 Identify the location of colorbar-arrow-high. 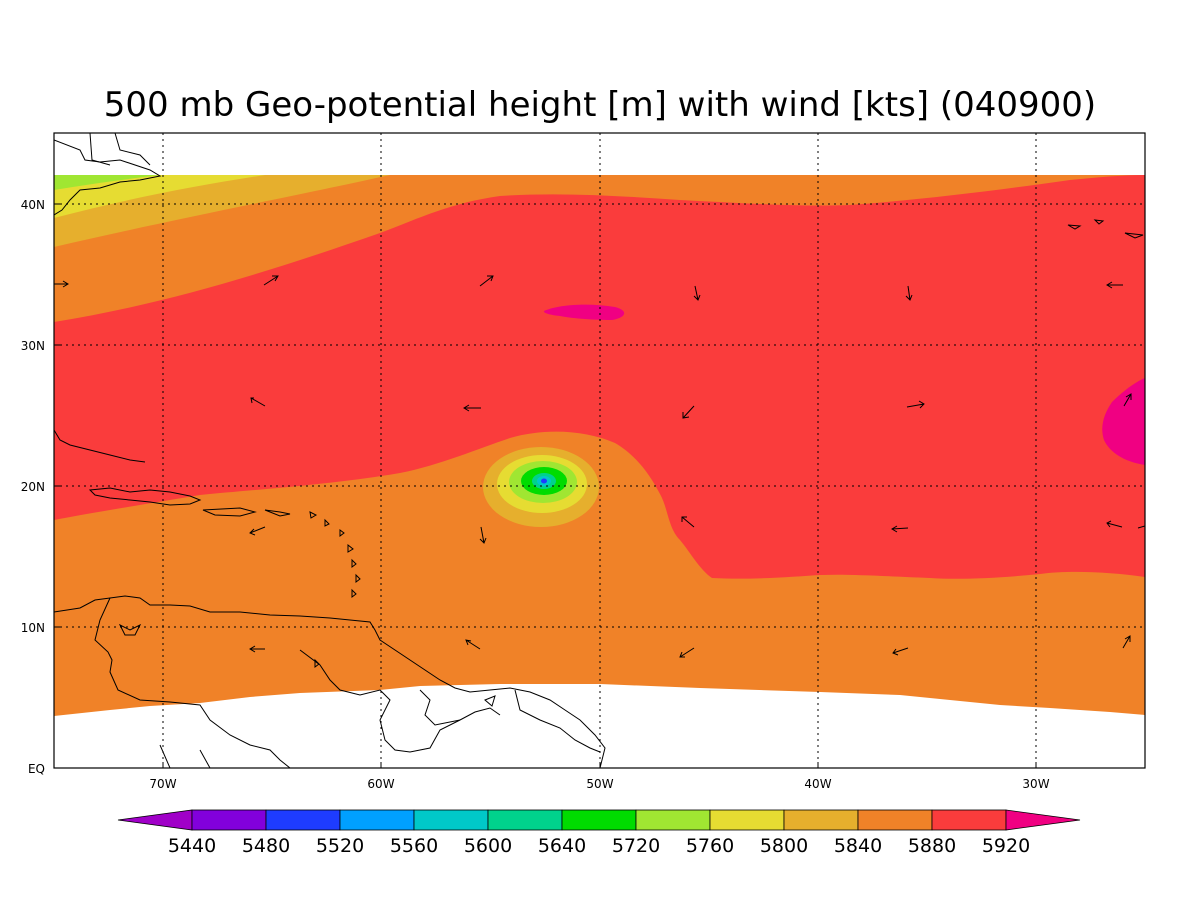
(1043, 820).